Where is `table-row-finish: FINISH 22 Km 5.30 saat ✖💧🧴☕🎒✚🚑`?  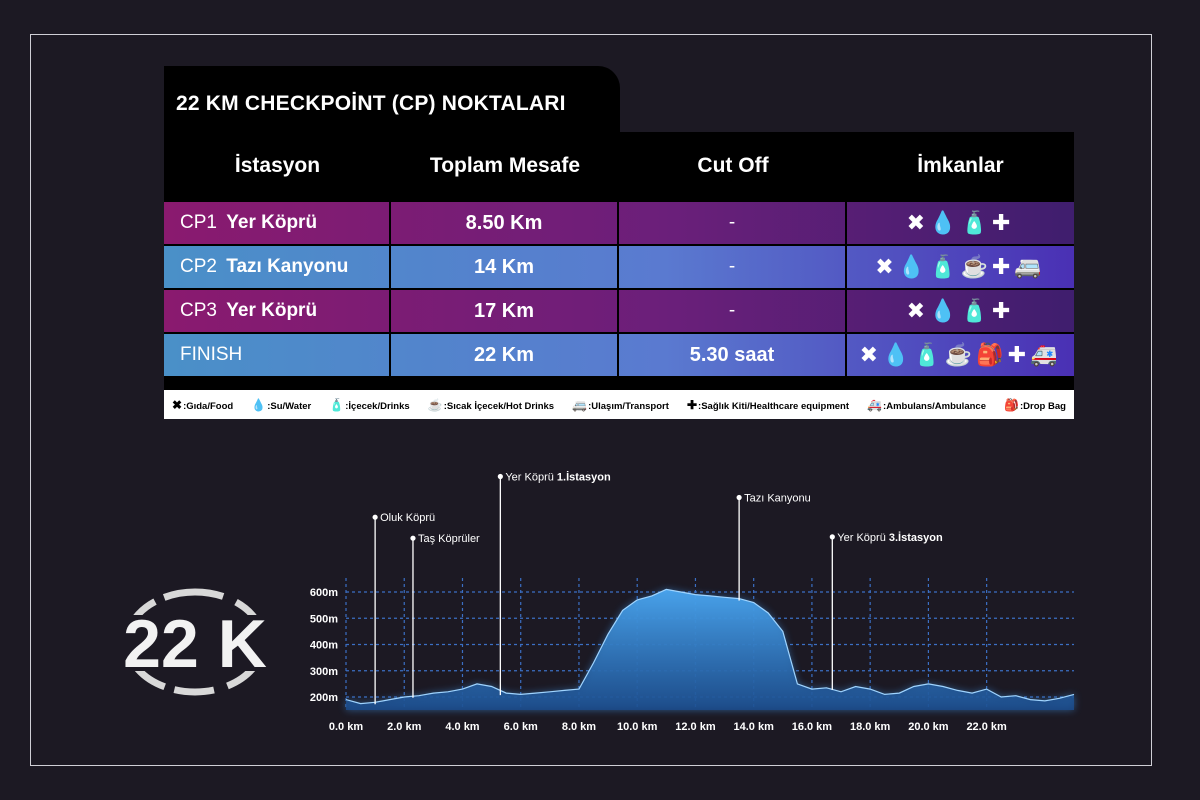 table-row-finish: FINISH 22 Km 5.30 saat ✖💧🧴☕🎒✚🚑 is located at coordinates (619, 354).